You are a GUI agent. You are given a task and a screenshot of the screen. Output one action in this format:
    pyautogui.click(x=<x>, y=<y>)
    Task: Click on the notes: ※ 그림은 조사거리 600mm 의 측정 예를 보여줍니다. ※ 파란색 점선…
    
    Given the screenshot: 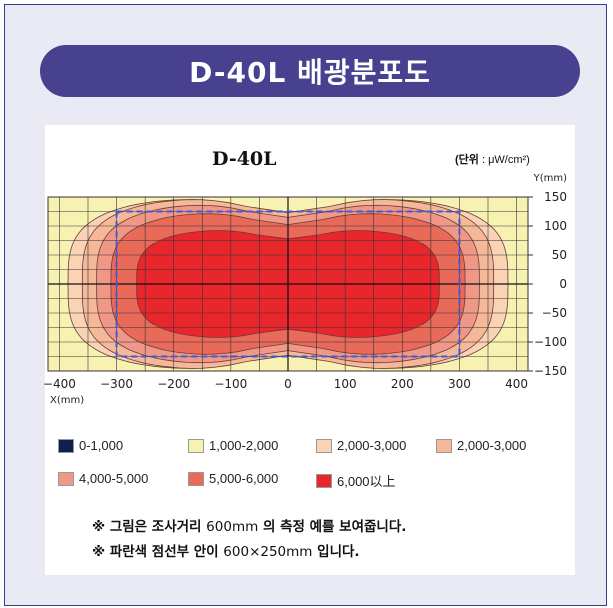 What is the action you would take?
    pyautogui.click(x=249, y=540)
    